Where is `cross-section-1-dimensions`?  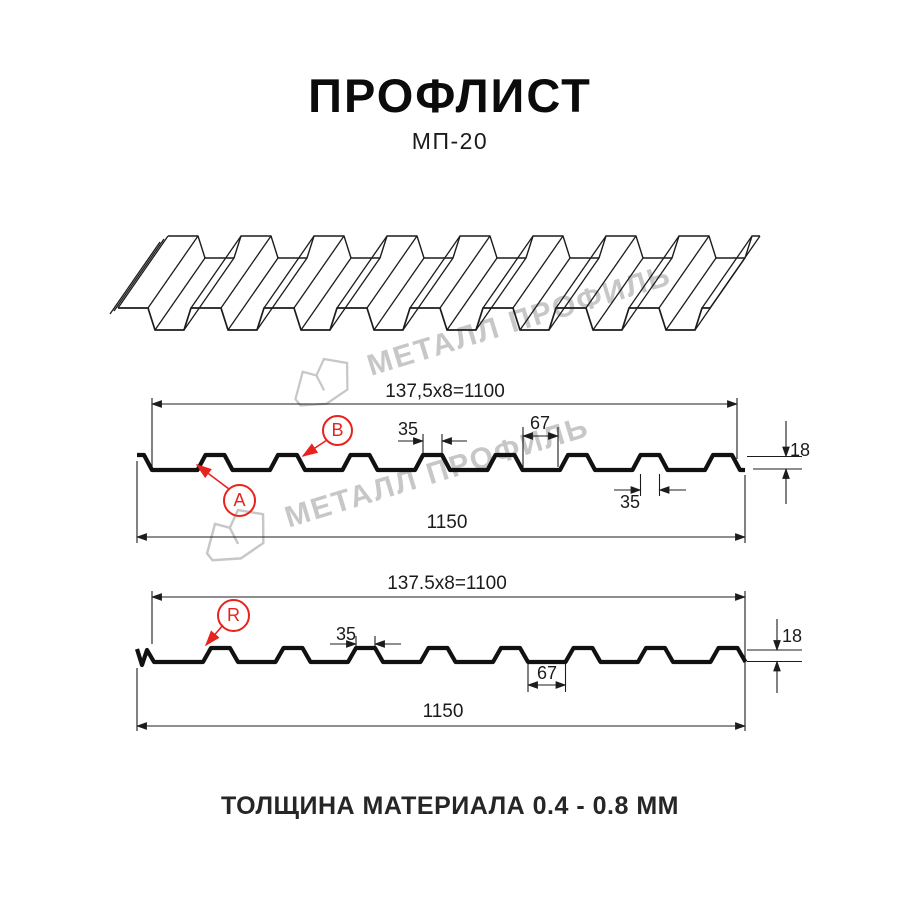 cross-section-1-dimensions is located at coordinates (468, 470).